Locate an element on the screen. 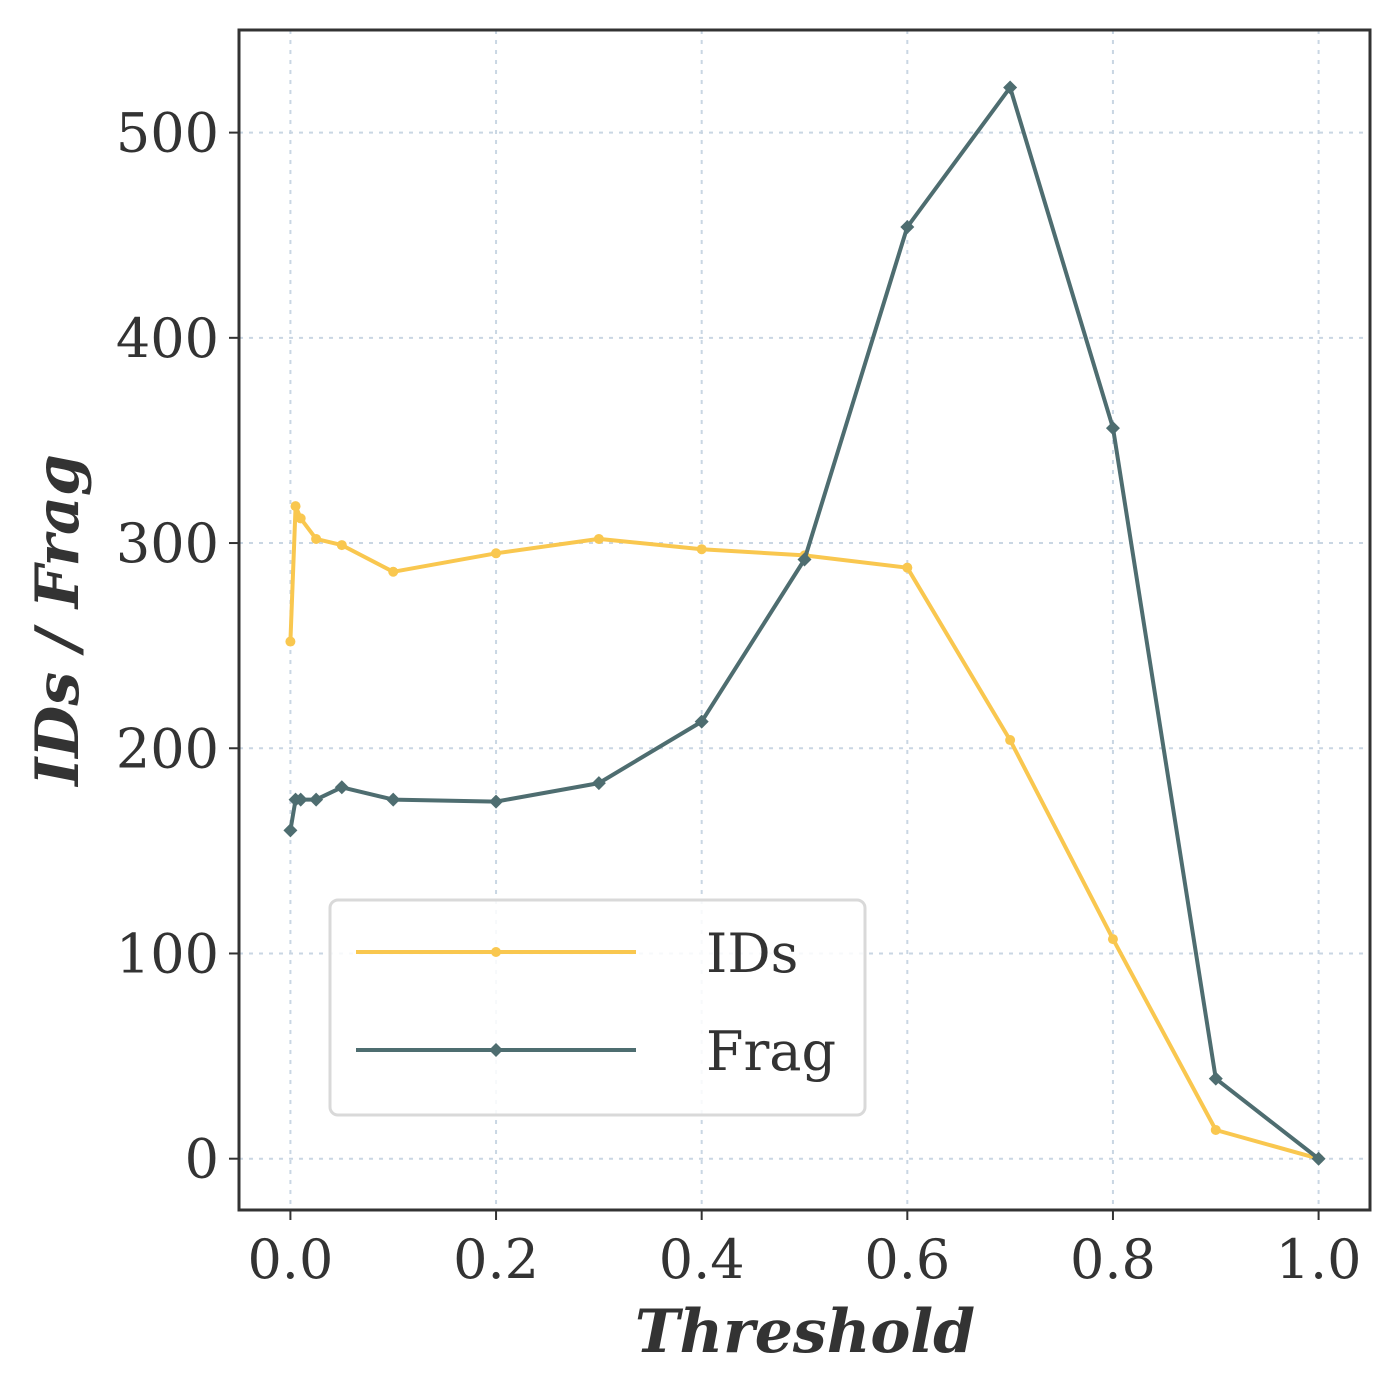  x-axis-title: Threshold is located at coordinates (805, 1332).